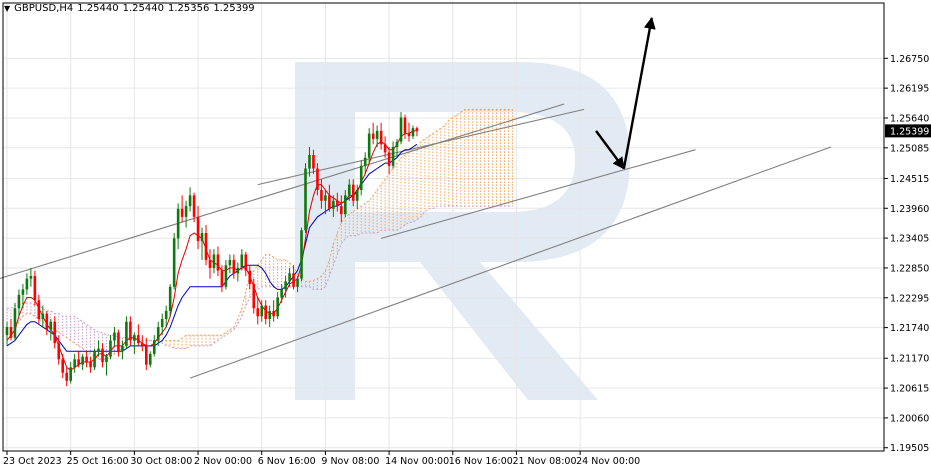 The width and height of the screenshot is (931, 471). I want to click on y-tick-label: 1.23960, so click(909, 209).